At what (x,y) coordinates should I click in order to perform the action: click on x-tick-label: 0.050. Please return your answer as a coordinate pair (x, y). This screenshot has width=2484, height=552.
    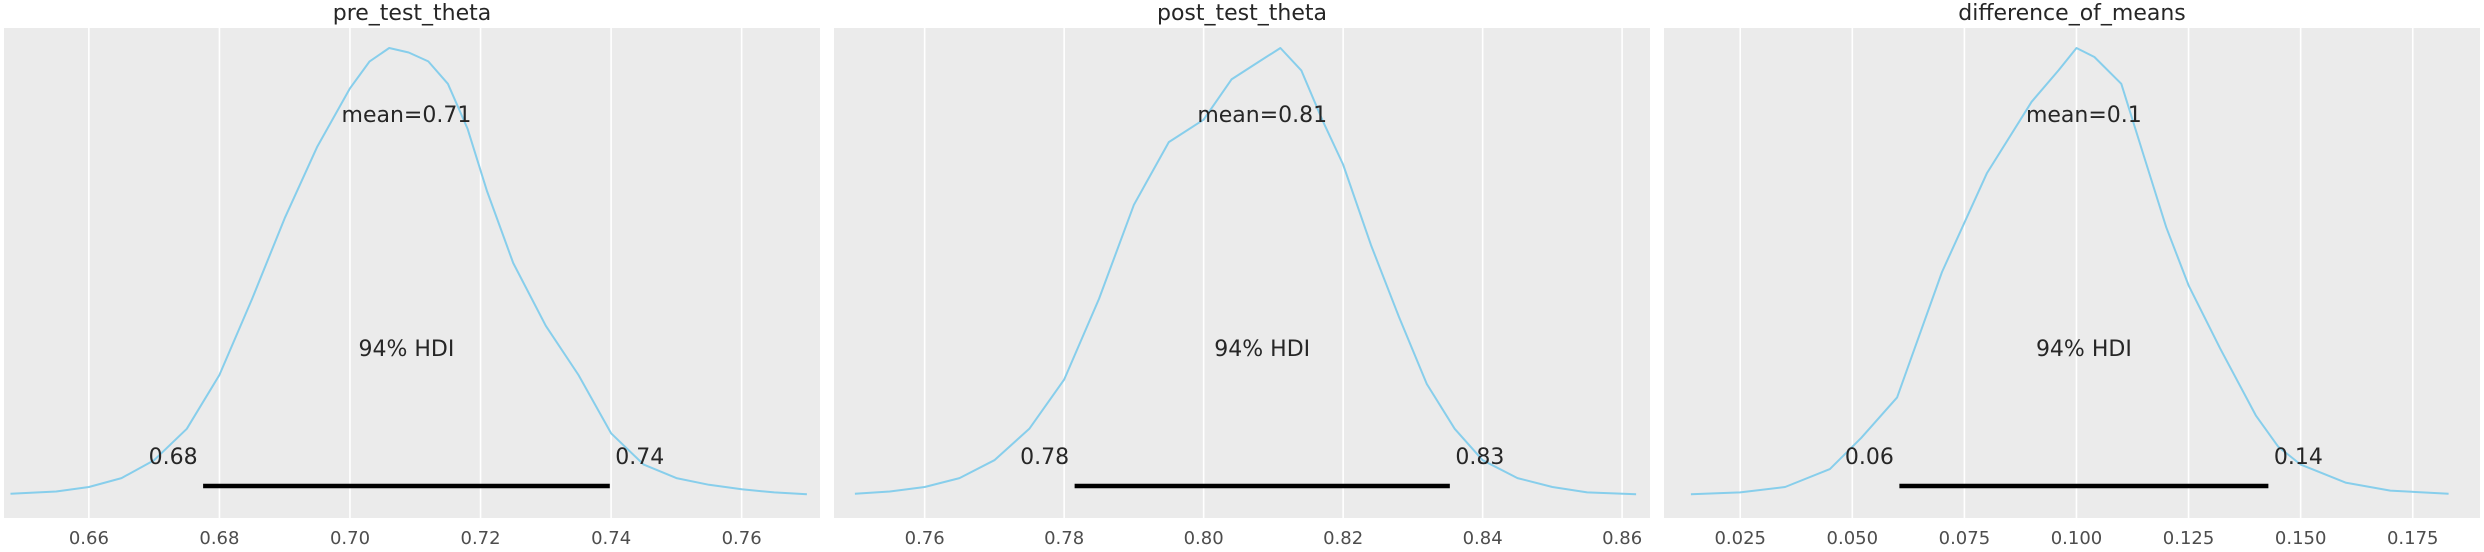
    Looking at the image, I should click on (1853, 538).